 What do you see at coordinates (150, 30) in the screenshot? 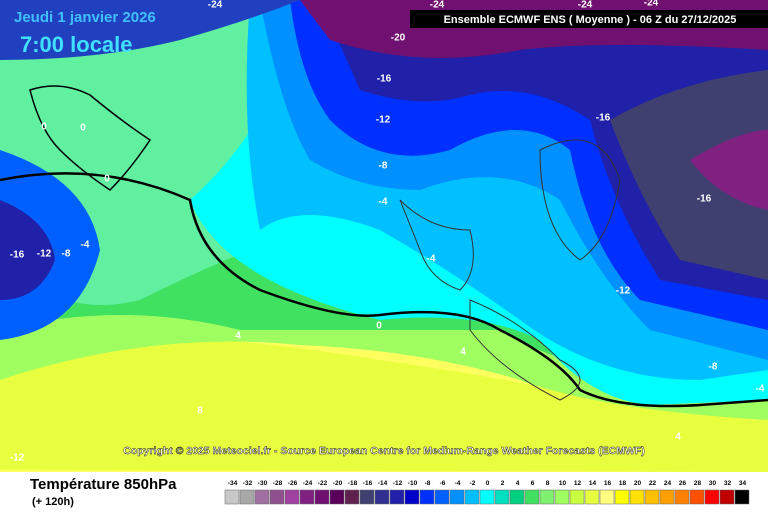
I see `zone-greenland-cold` at bounding box center [150, 30].